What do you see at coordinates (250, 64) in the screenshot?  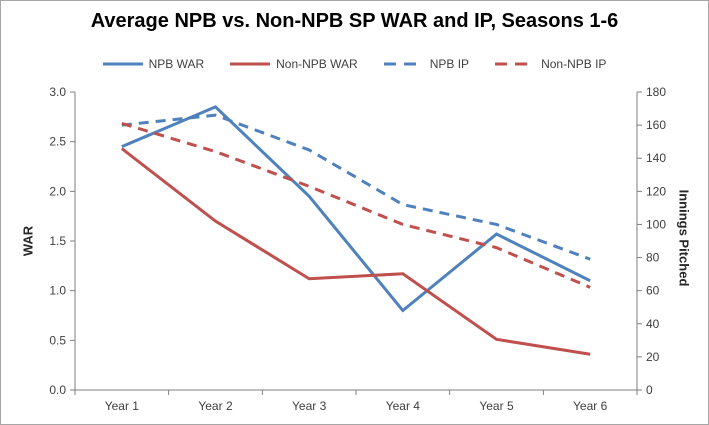 I see `legend-swatch-non-npb-war` at bounding box center [250, 64].